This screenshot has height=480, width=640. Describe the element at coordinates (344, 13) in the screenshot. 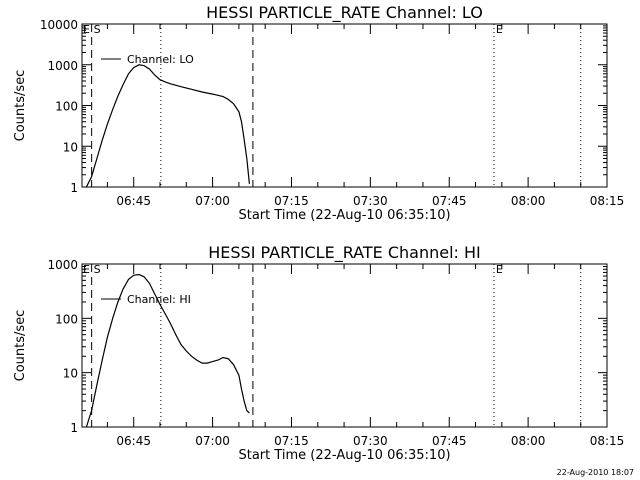

I see `chart-title: HESSI PARTICLE_RATE Channel: LO` at that location.